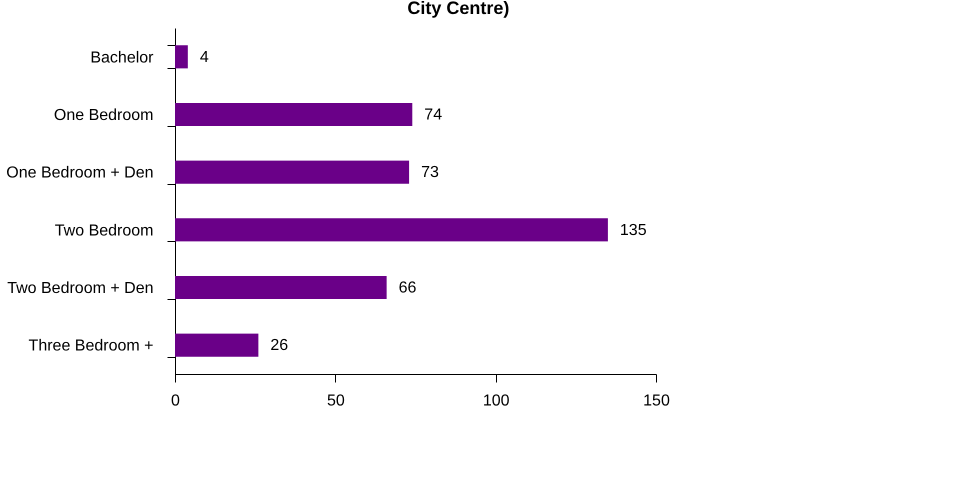 The image size is (977, 489). Describe the element at coordinates (335, 401) in the screenshot. I see `x-tick-label: 50` at that location.